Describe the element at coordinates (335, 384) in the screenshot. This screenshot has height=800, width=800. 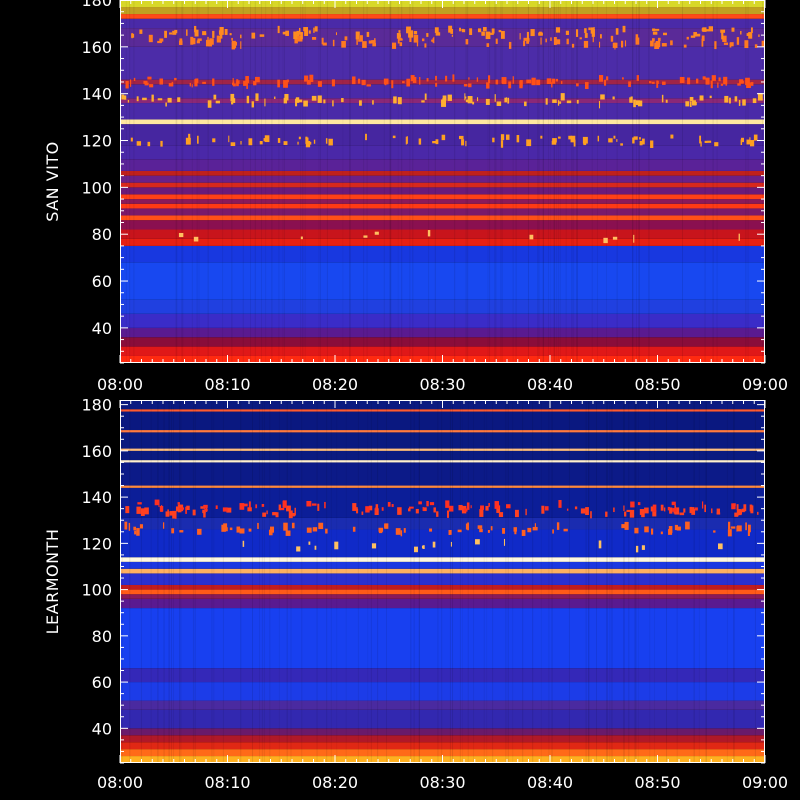
I see `x-tick-label: 08:20` at that location.